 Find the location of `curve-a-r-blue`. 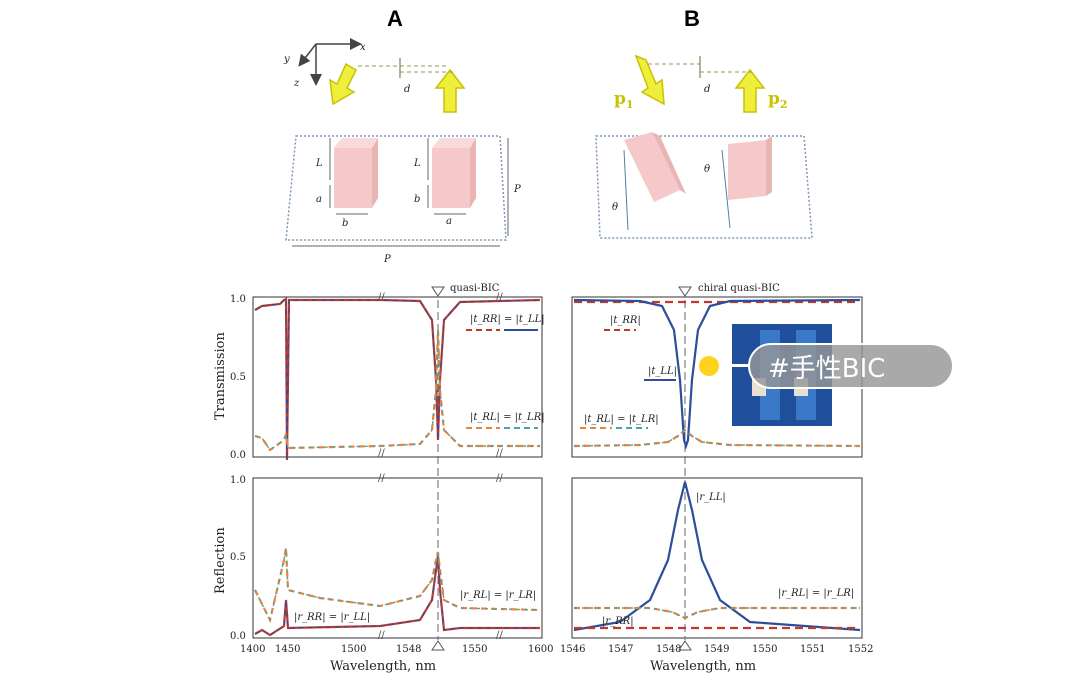

curve-a-r-blue is located at coordinates (397, 595).